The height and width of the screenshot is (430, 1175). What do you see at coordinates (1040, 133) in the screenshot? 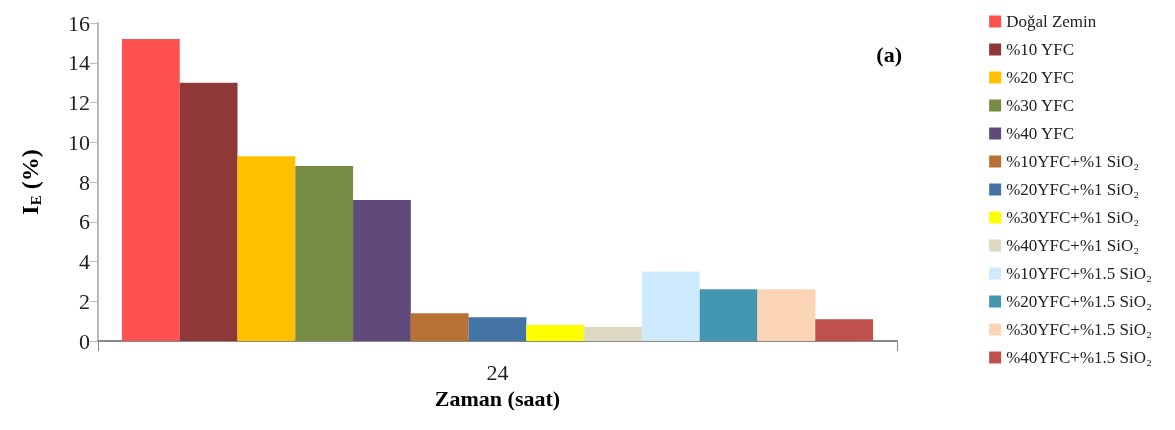
I see `legend-label: %40 YFC` at bounding box center [1040, 133].